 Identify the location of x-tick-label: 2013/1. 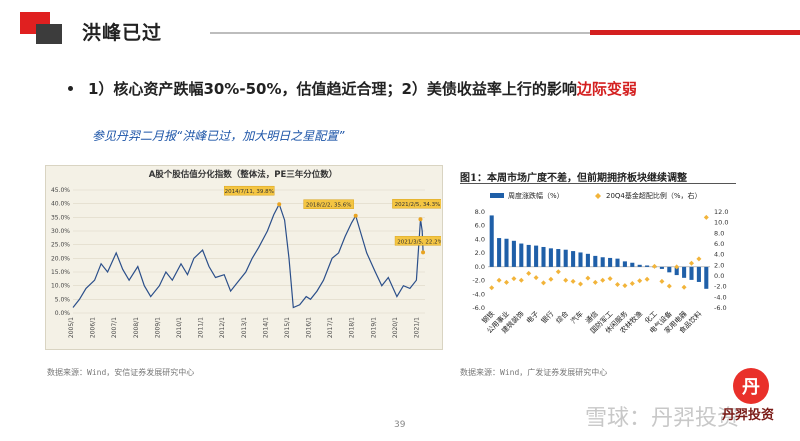
(244, 327).